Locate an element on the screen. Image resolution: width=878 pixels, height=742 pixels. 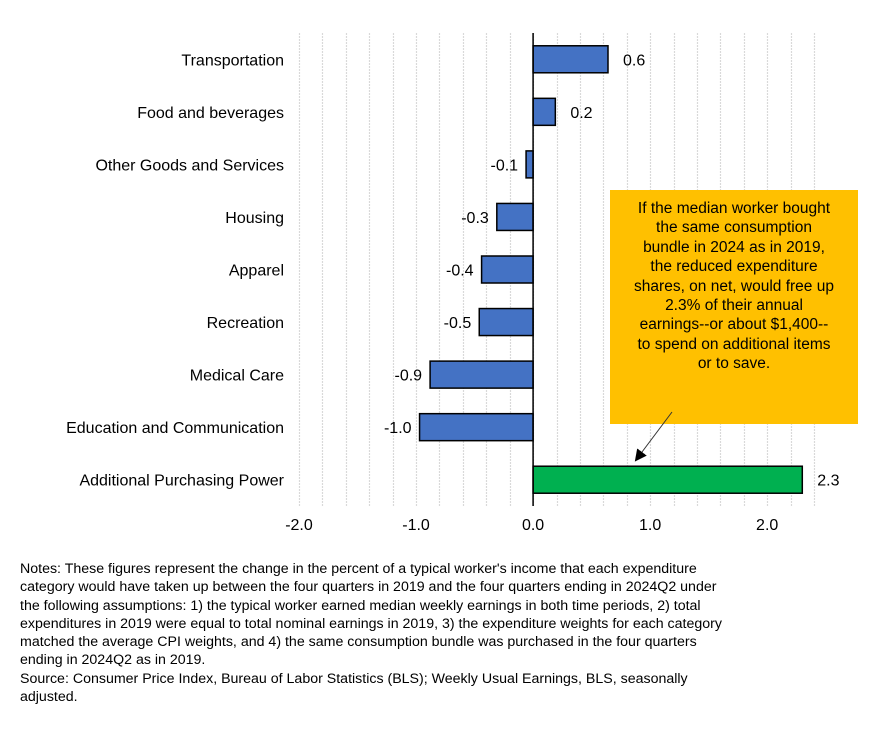
x-tick-label: 2.0 is located at coordinates (767, 525).